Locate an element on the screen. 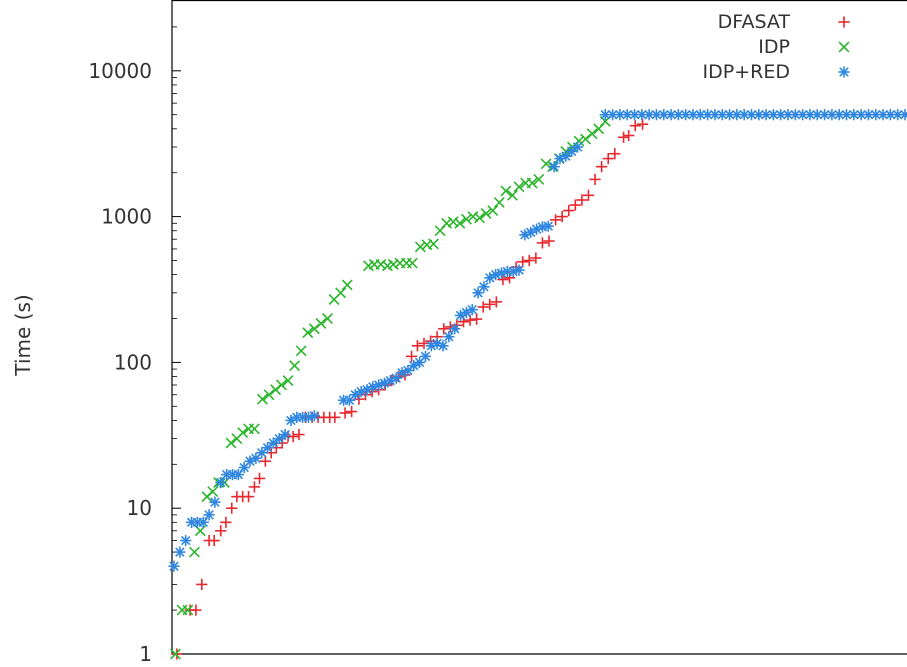 Image resolution: width=907 pixels, height=667 pixels. y-tick-label: 100 is located at coordinates (133, 362).